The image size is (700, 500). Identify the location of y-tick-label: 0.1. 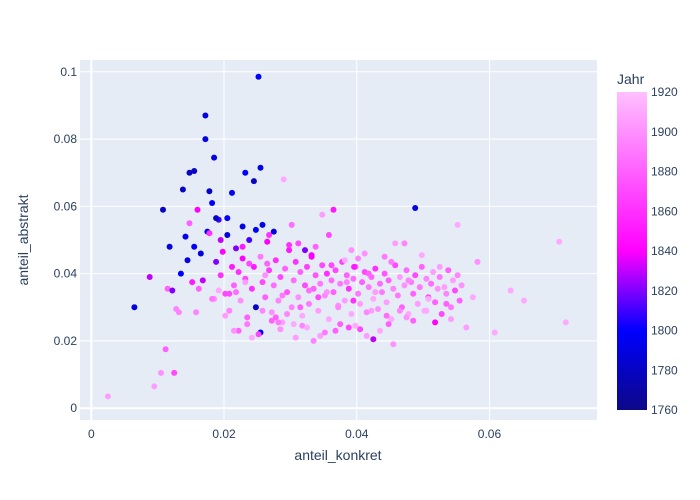
(68, 72).